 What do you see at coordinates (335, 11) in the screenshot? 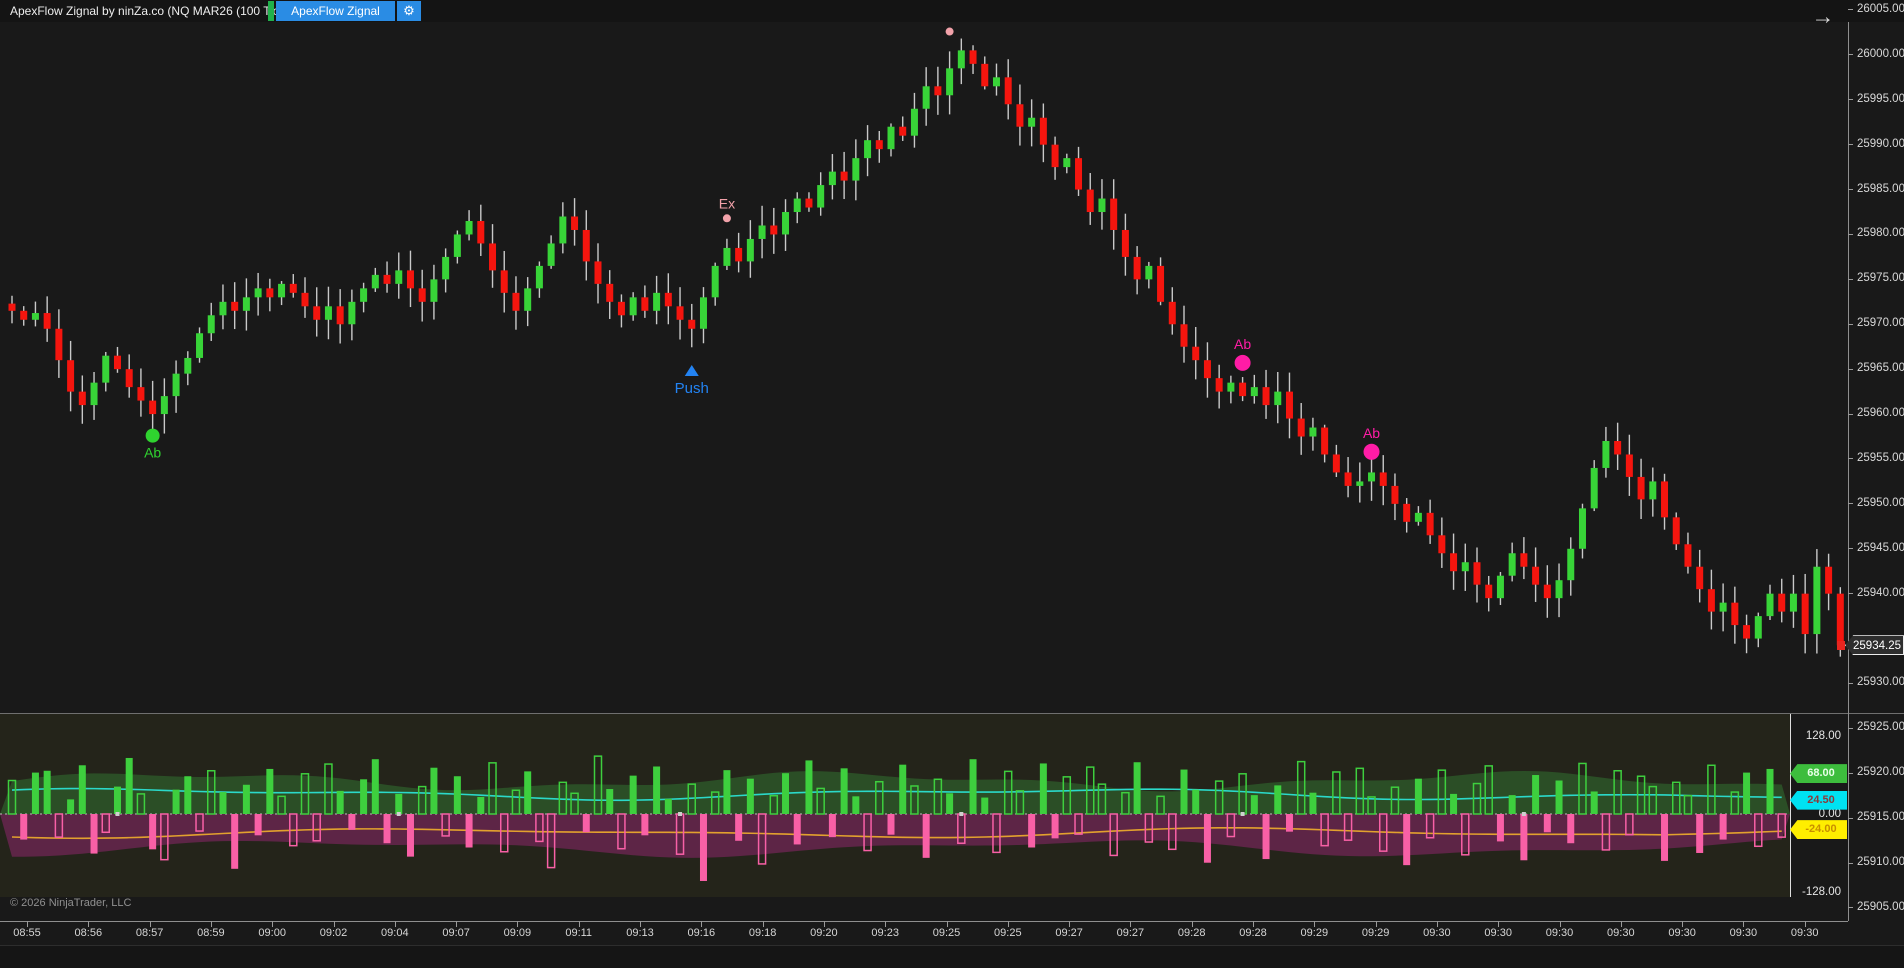
I see `apexflow-zignal-button: ApexFlow Zignal` at bounding box center [335, 11].